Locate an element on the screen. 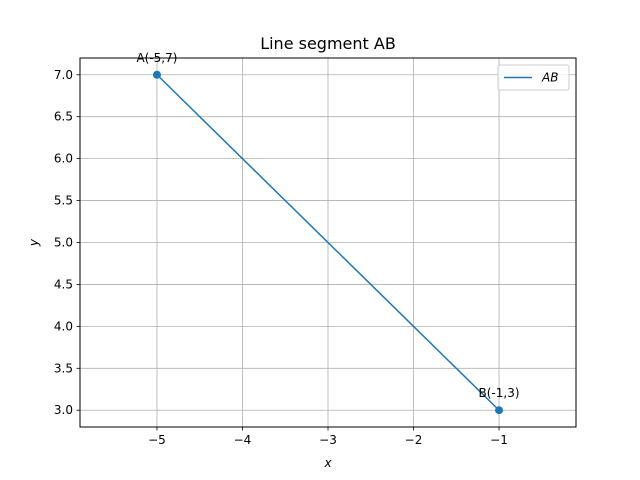  x-tick-label: −2 is located at coordinates (414, 440).